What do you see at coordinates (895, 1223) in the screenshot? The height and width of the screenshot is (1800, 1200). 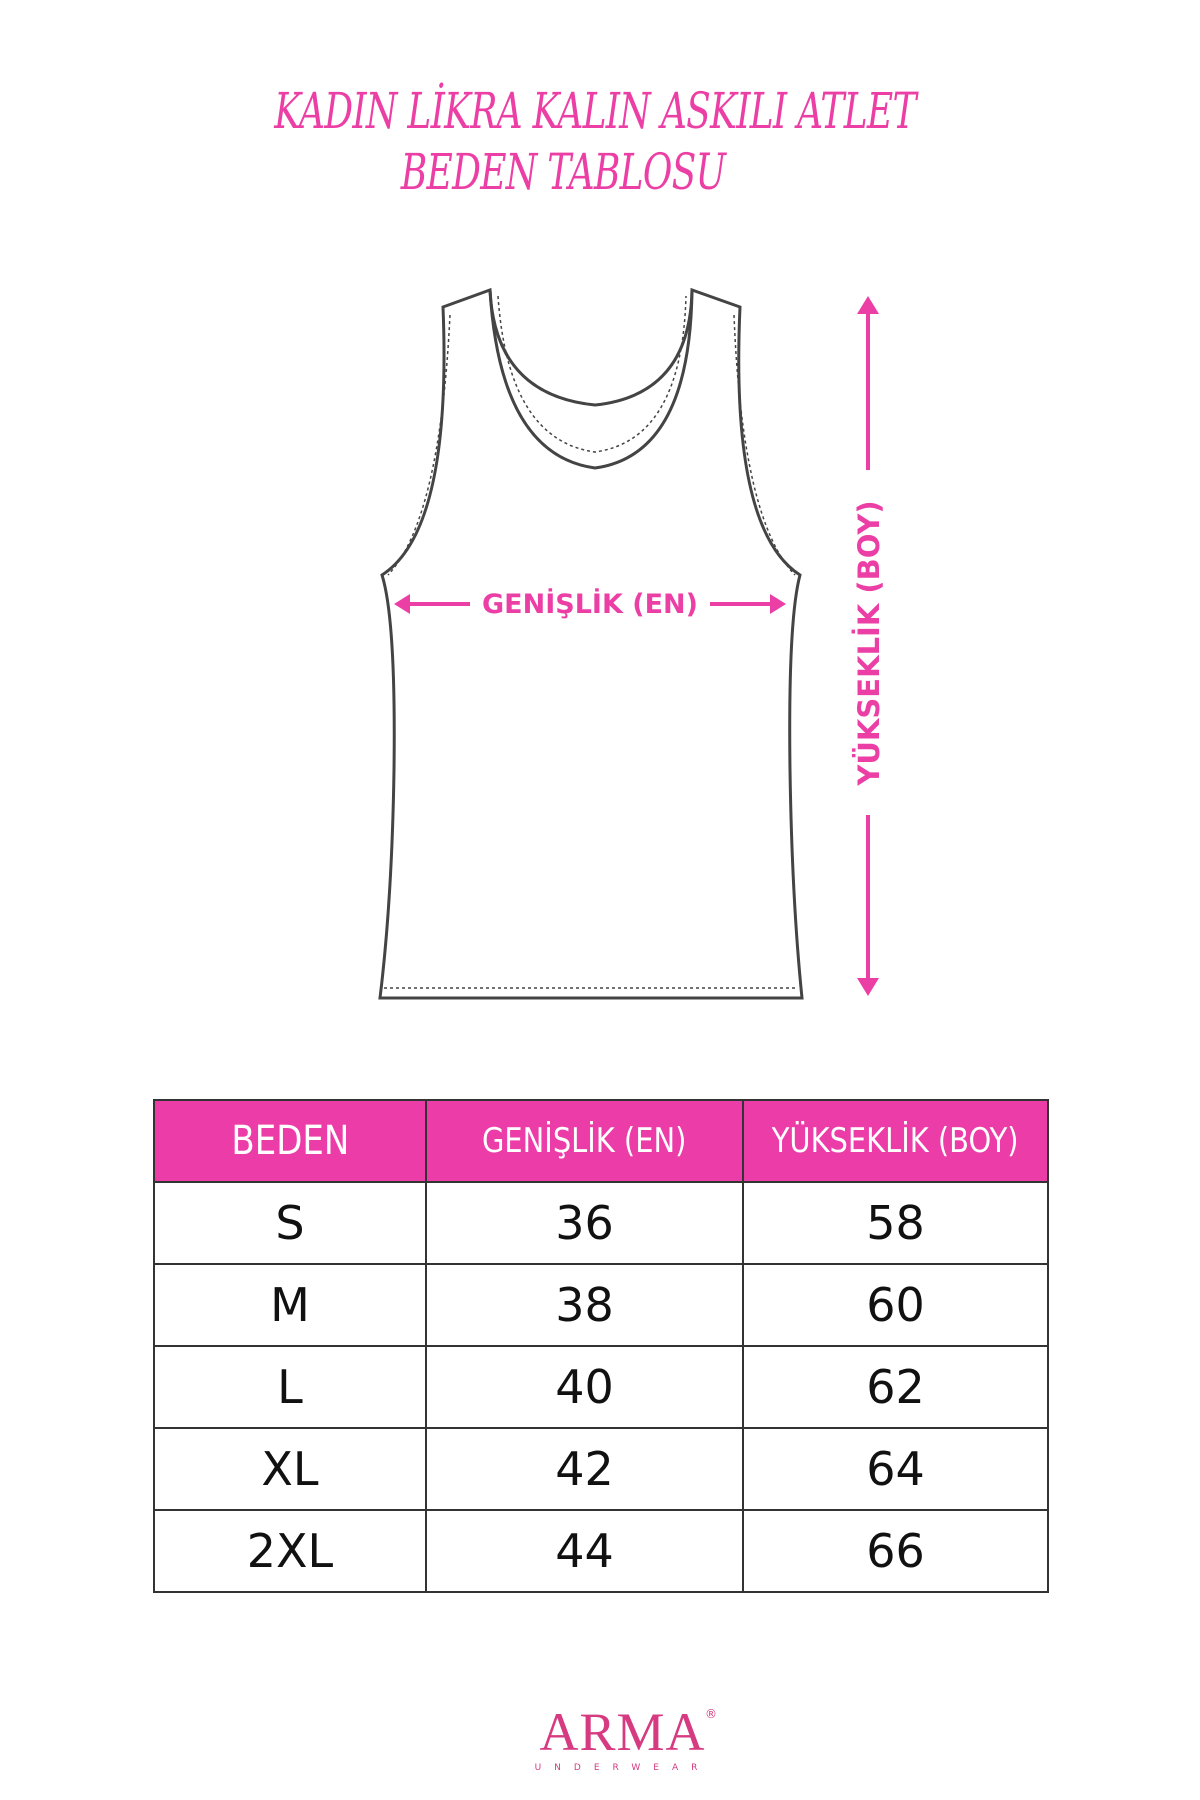 I see `height-cell: 58` at bounding box center [895, 1223].